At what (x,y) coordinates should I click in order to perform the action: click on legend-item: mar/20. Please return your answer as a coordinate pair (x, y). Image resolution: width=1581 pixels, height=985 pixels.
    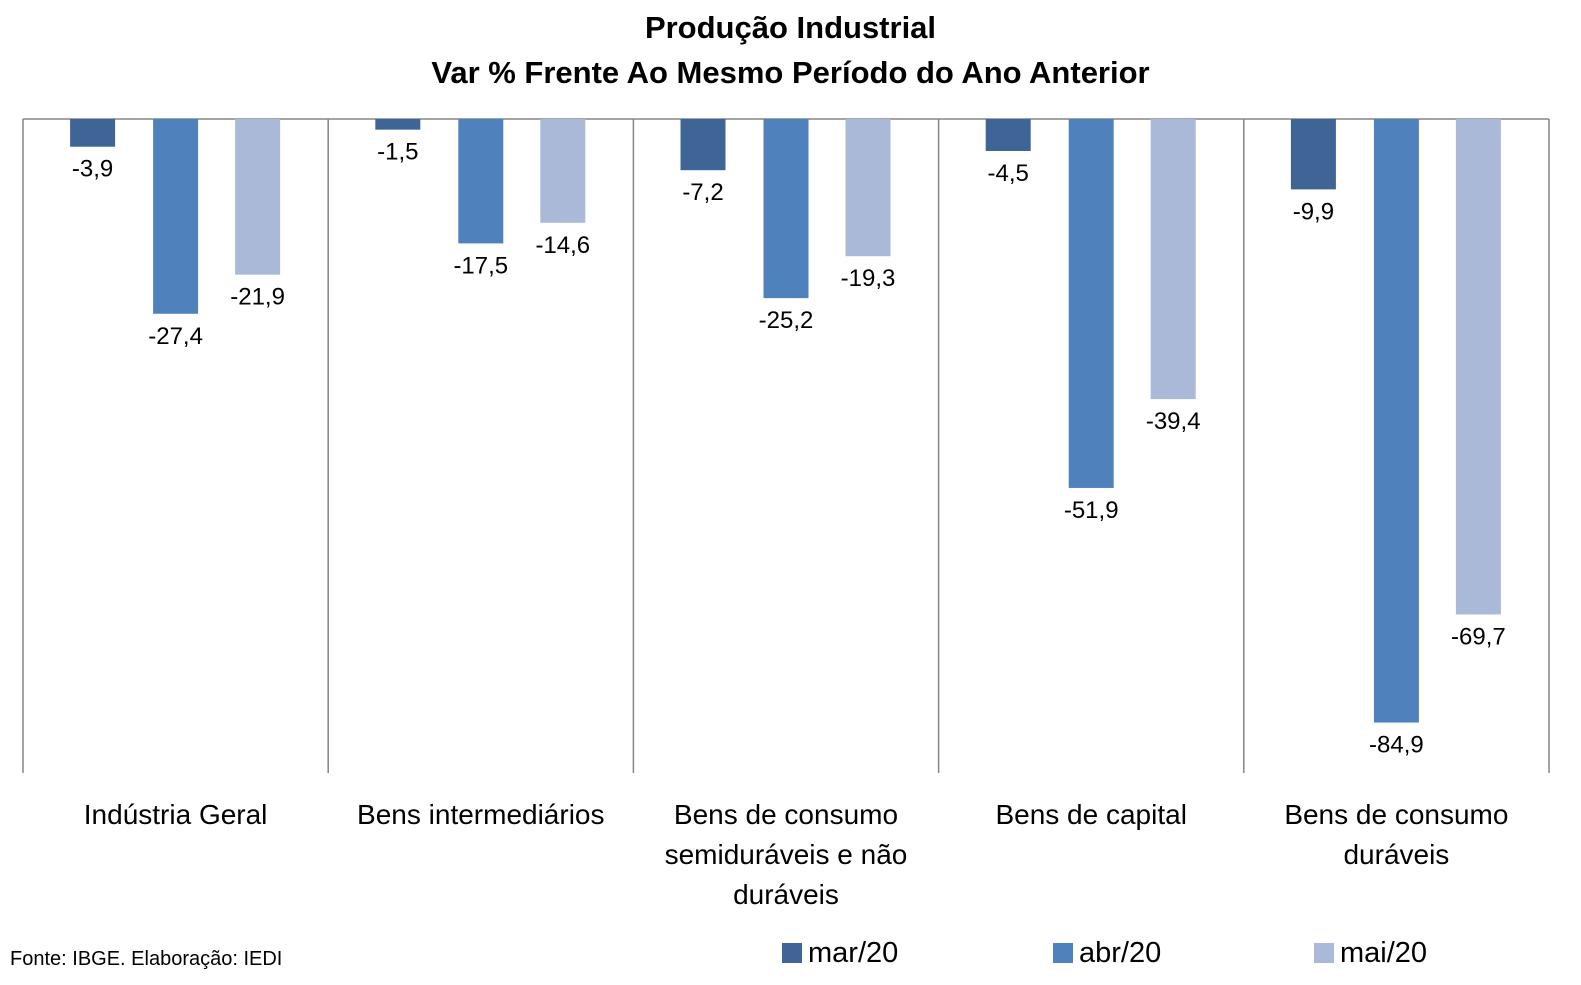
    Looking at the image, I should click on (840, 953).